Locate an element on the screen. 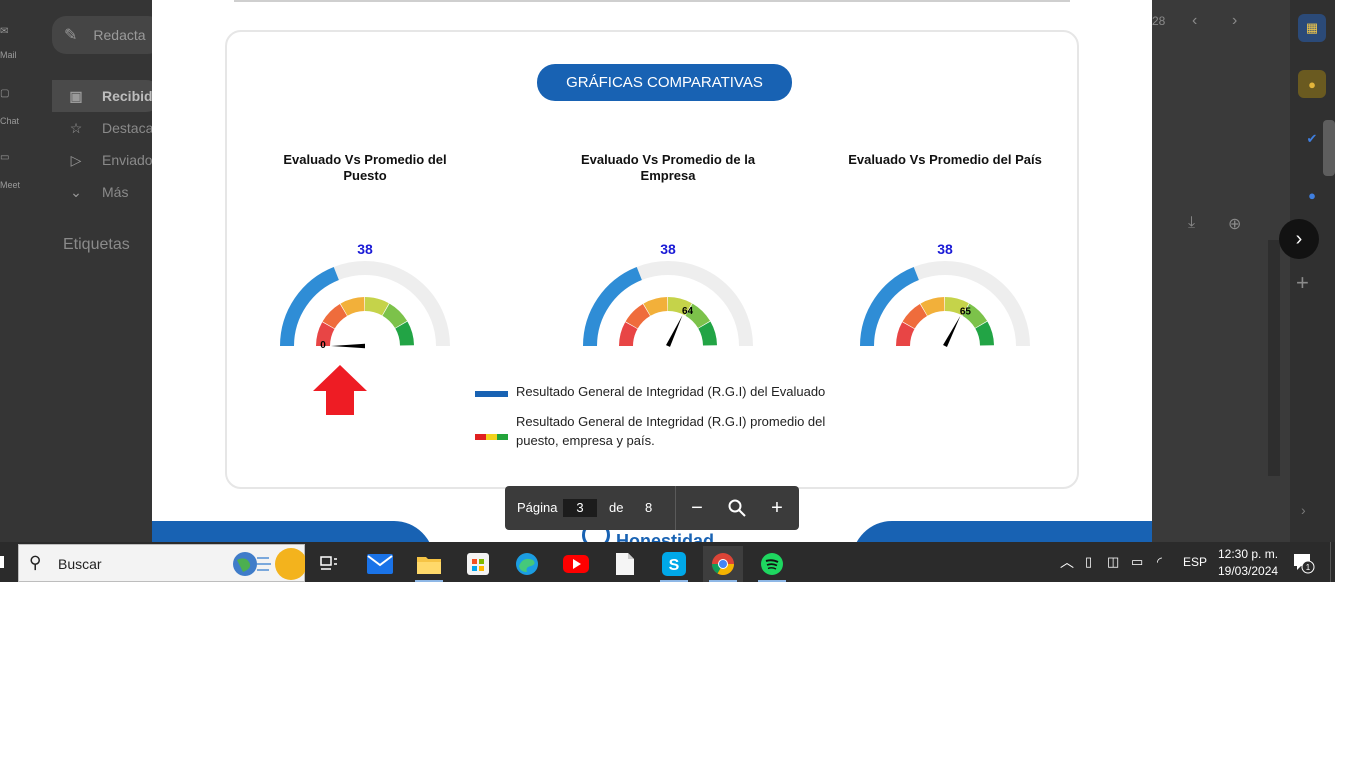  wifi-icon: ◜ is located at coordinates (1160, 561).